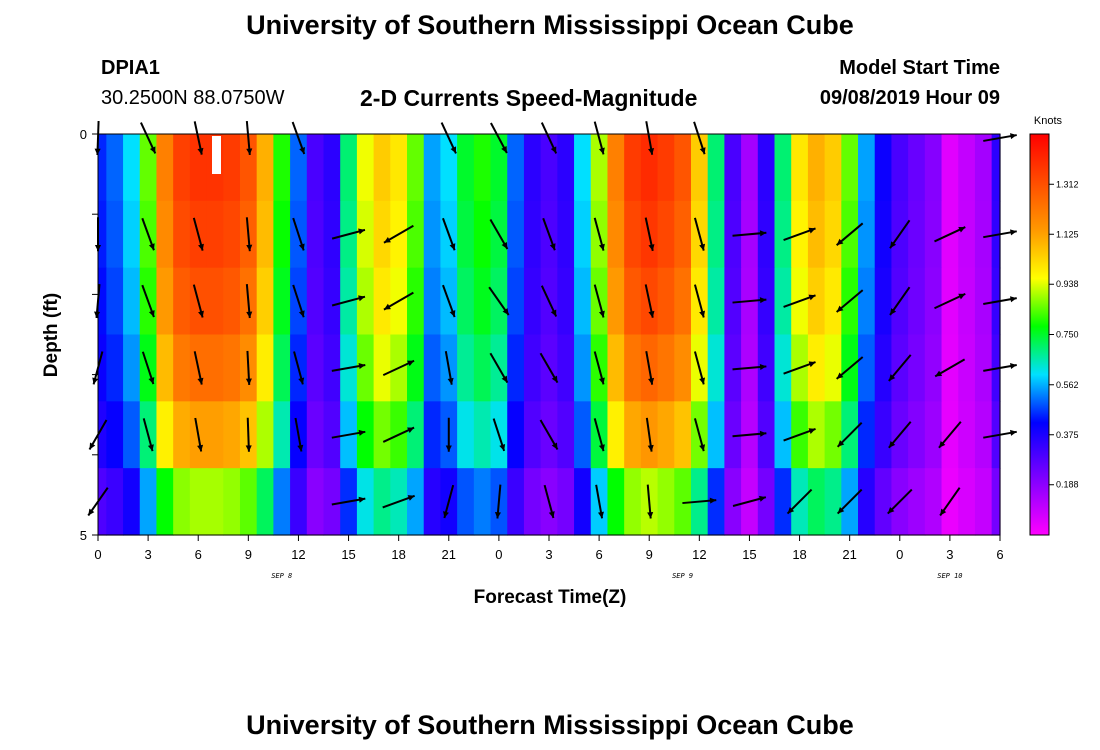 The width and height of the screenshot is (1100, 750). I want to click on x-tick-label: 6, so click(999, 554).